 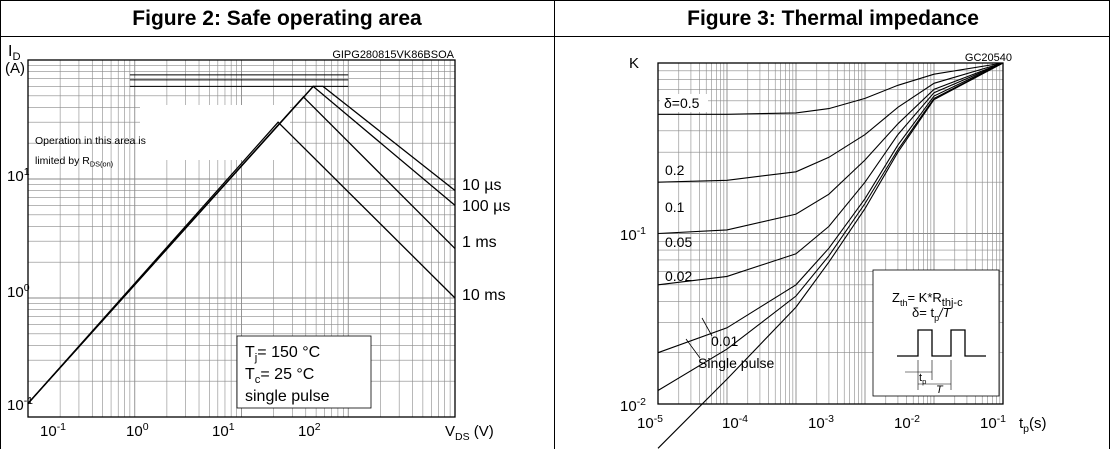 I want to click on zth-x-tick-label-exp: -2, so click(x=915, y=419).